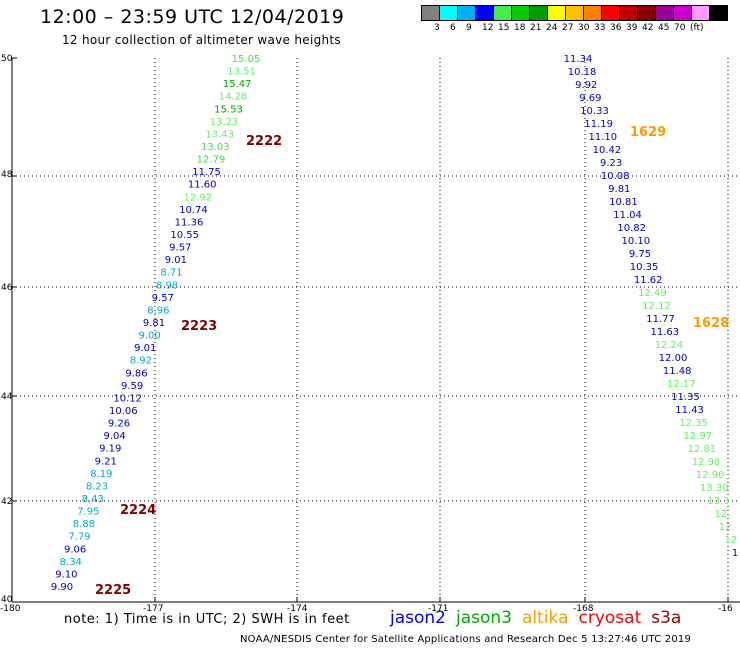 The height and width of the screenshot is (650, 740). What do you see at coordinates (438, 609) in the screenshot?
I see `lon-tick-label: -171` at bounding box center [438, 609].